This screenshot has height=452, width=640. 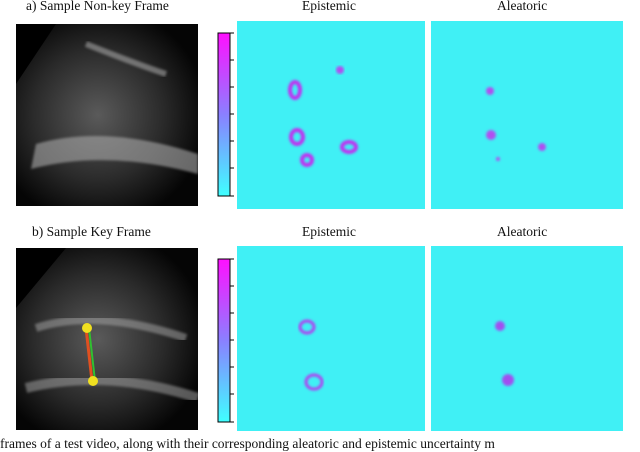 I want to click on row-b-ultrasound-image, so click(x=107, y=339).